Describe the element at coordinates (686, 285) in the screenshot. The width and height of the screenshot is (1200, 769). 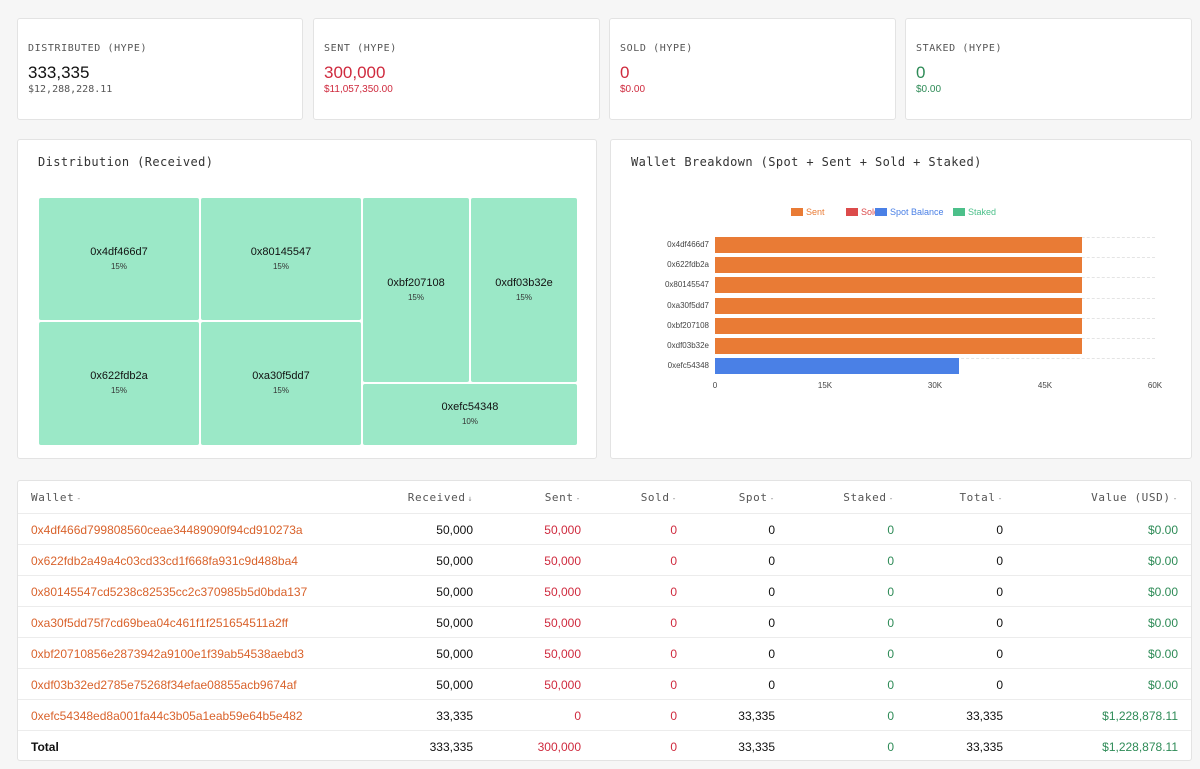
I see `category-label: 0x80145547` at that location.